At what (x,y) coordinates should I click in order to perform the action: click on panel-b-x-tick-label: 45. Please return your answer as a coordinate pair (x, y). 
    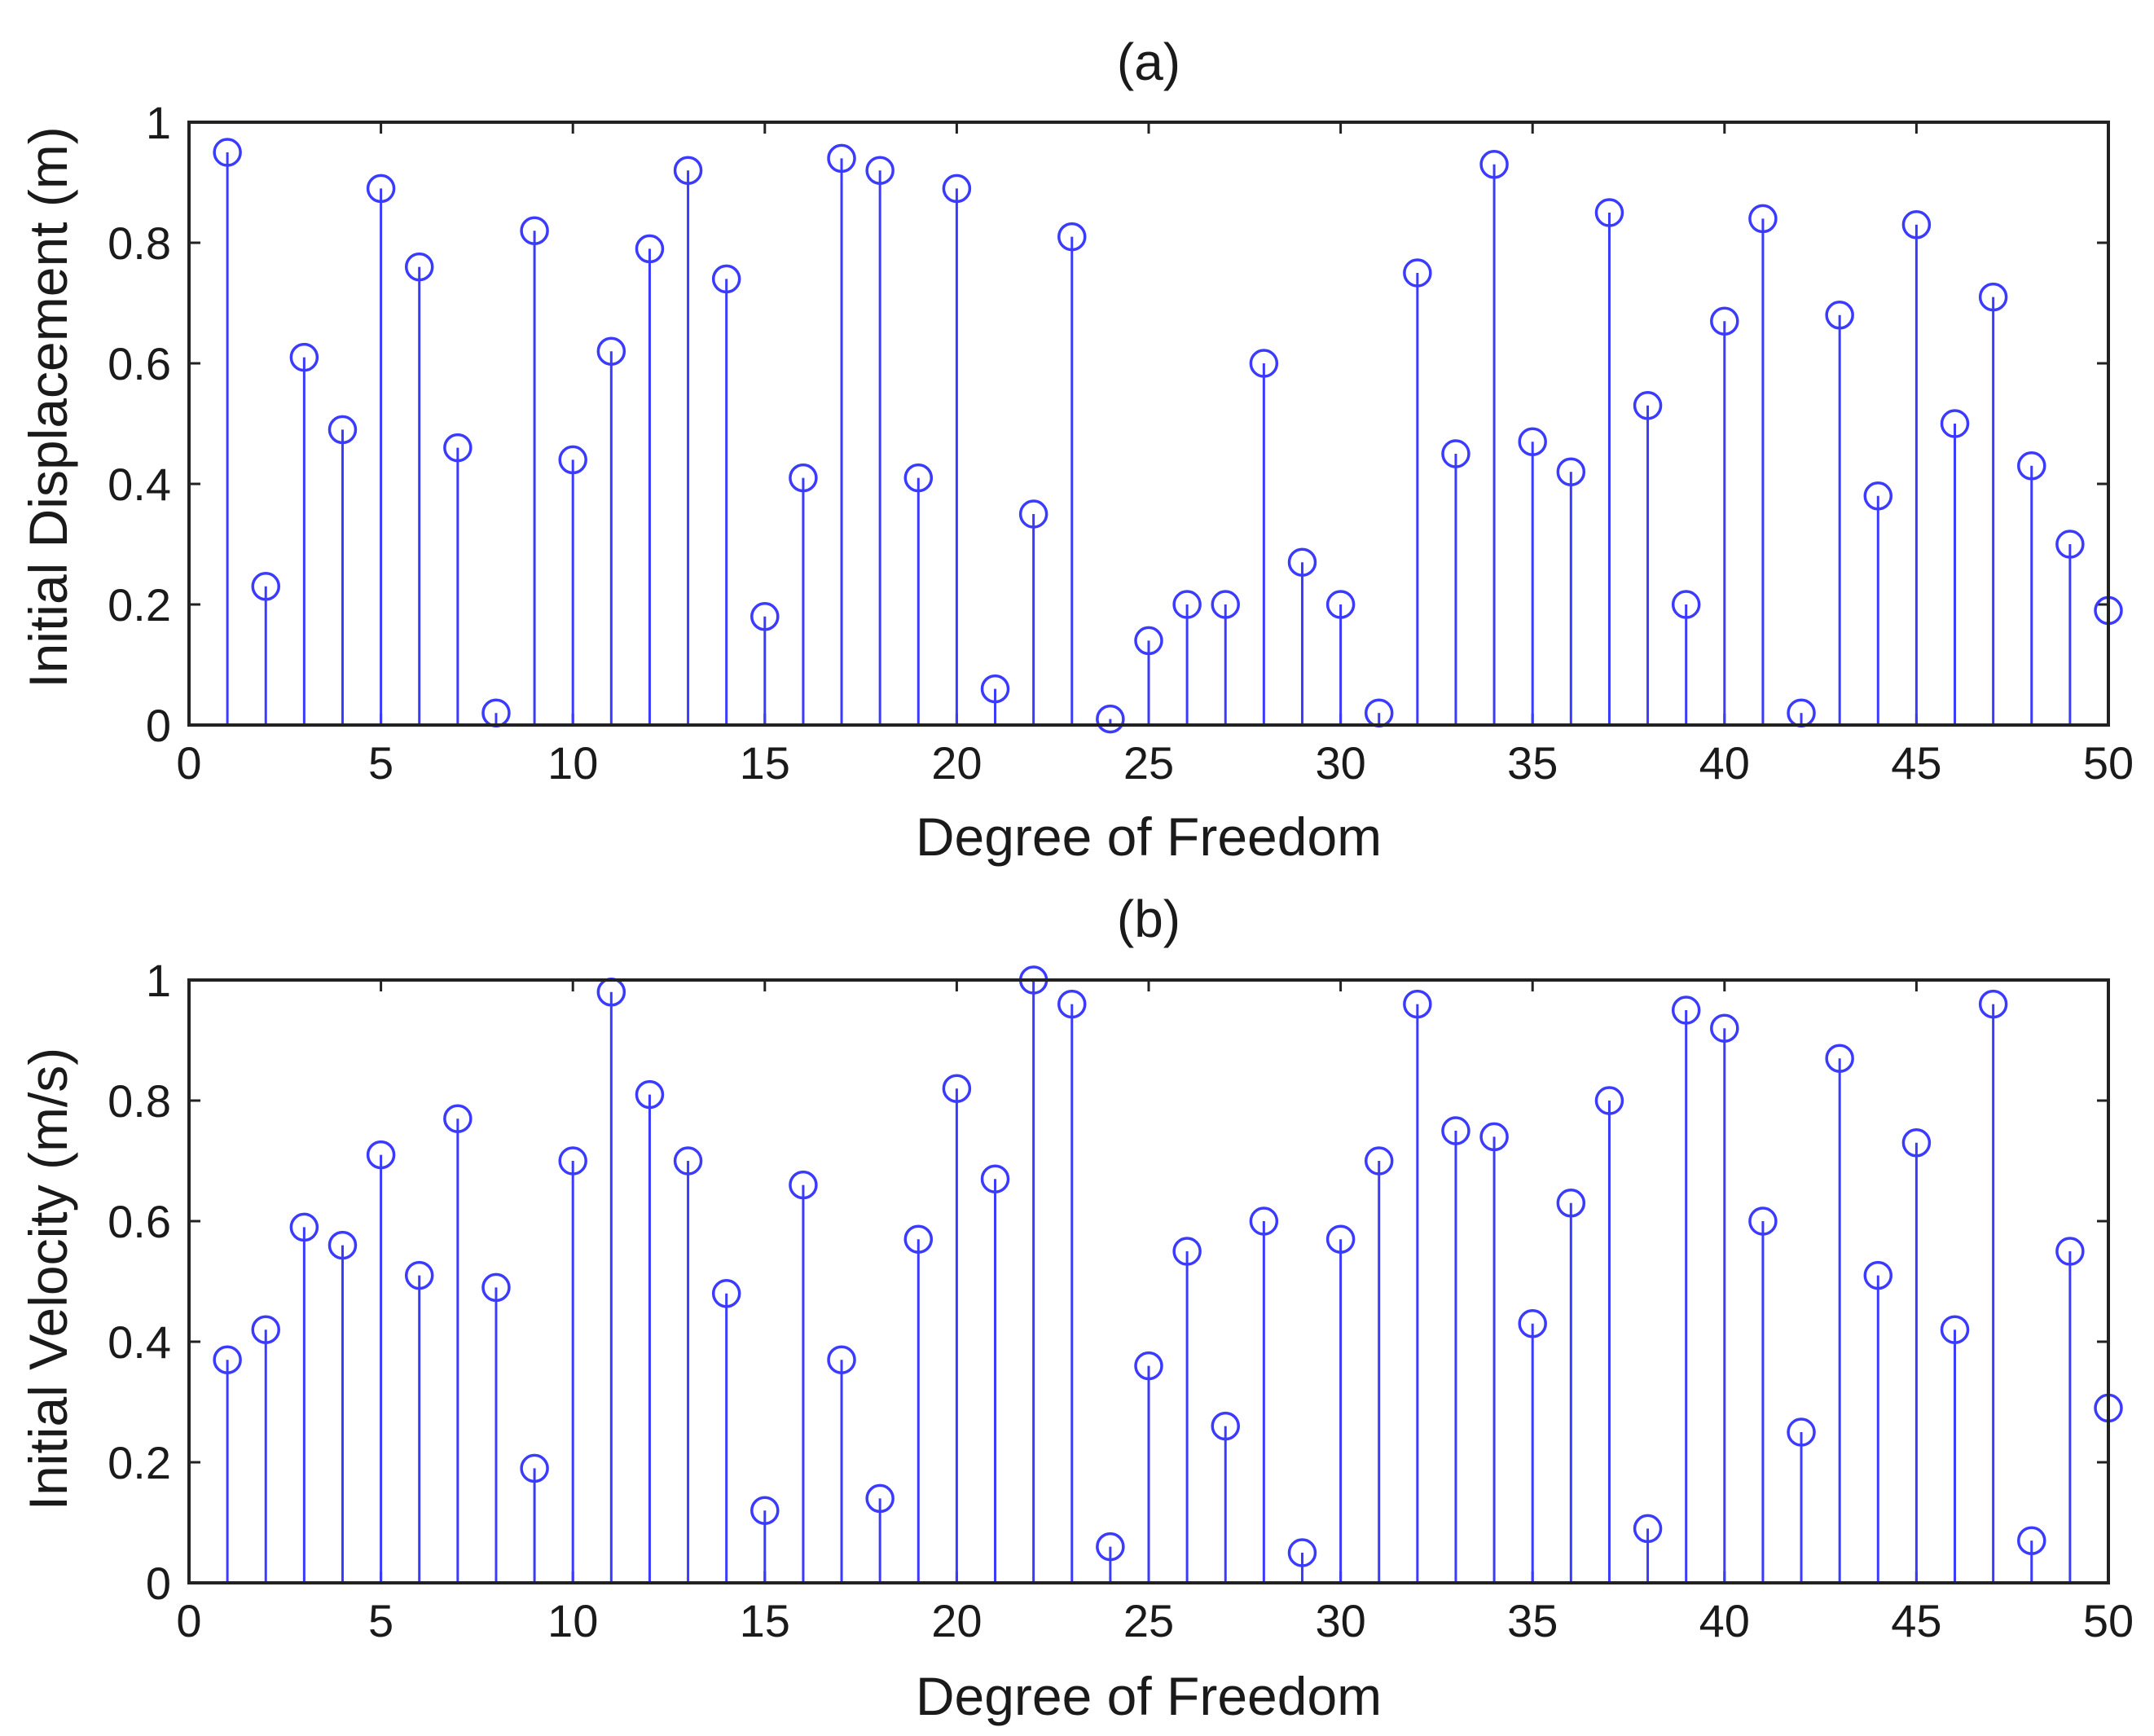
    Looking at the image, I should click on (1916, 1620).